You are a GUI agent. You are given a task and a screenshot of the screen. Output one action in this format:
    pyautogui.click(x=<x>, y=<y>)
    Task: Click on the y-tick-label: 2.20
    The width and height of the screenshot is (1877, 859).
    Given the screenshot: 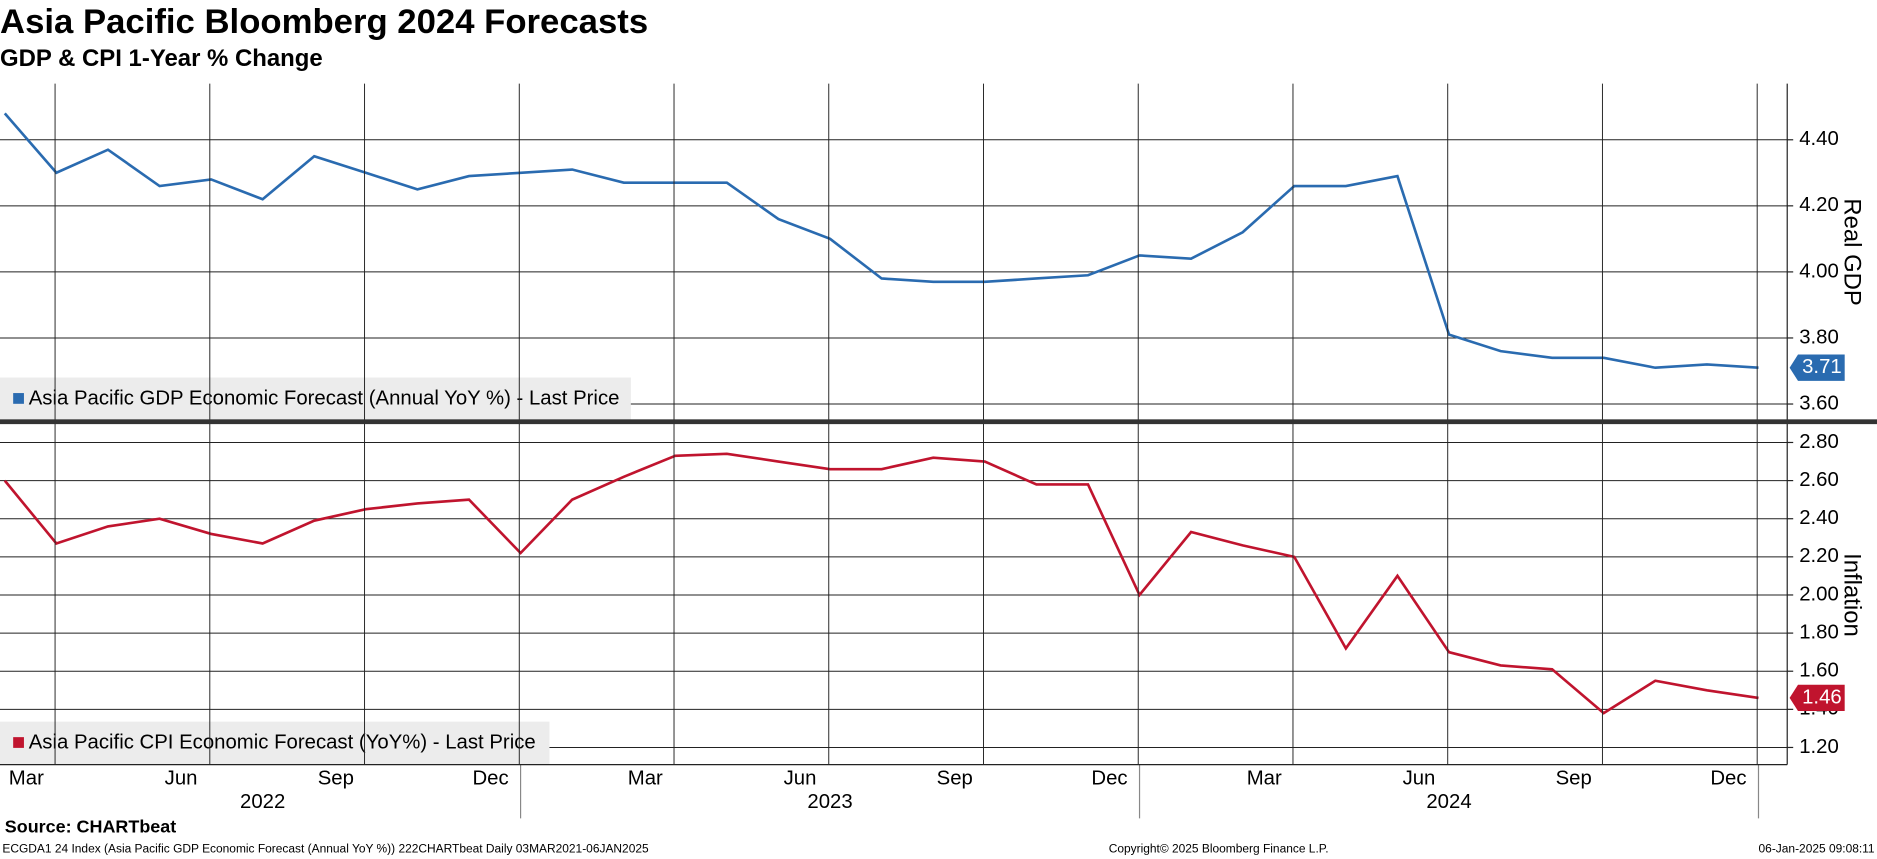 What is the action you would take?
    pyautogui.click(x=1819, y=556)
    